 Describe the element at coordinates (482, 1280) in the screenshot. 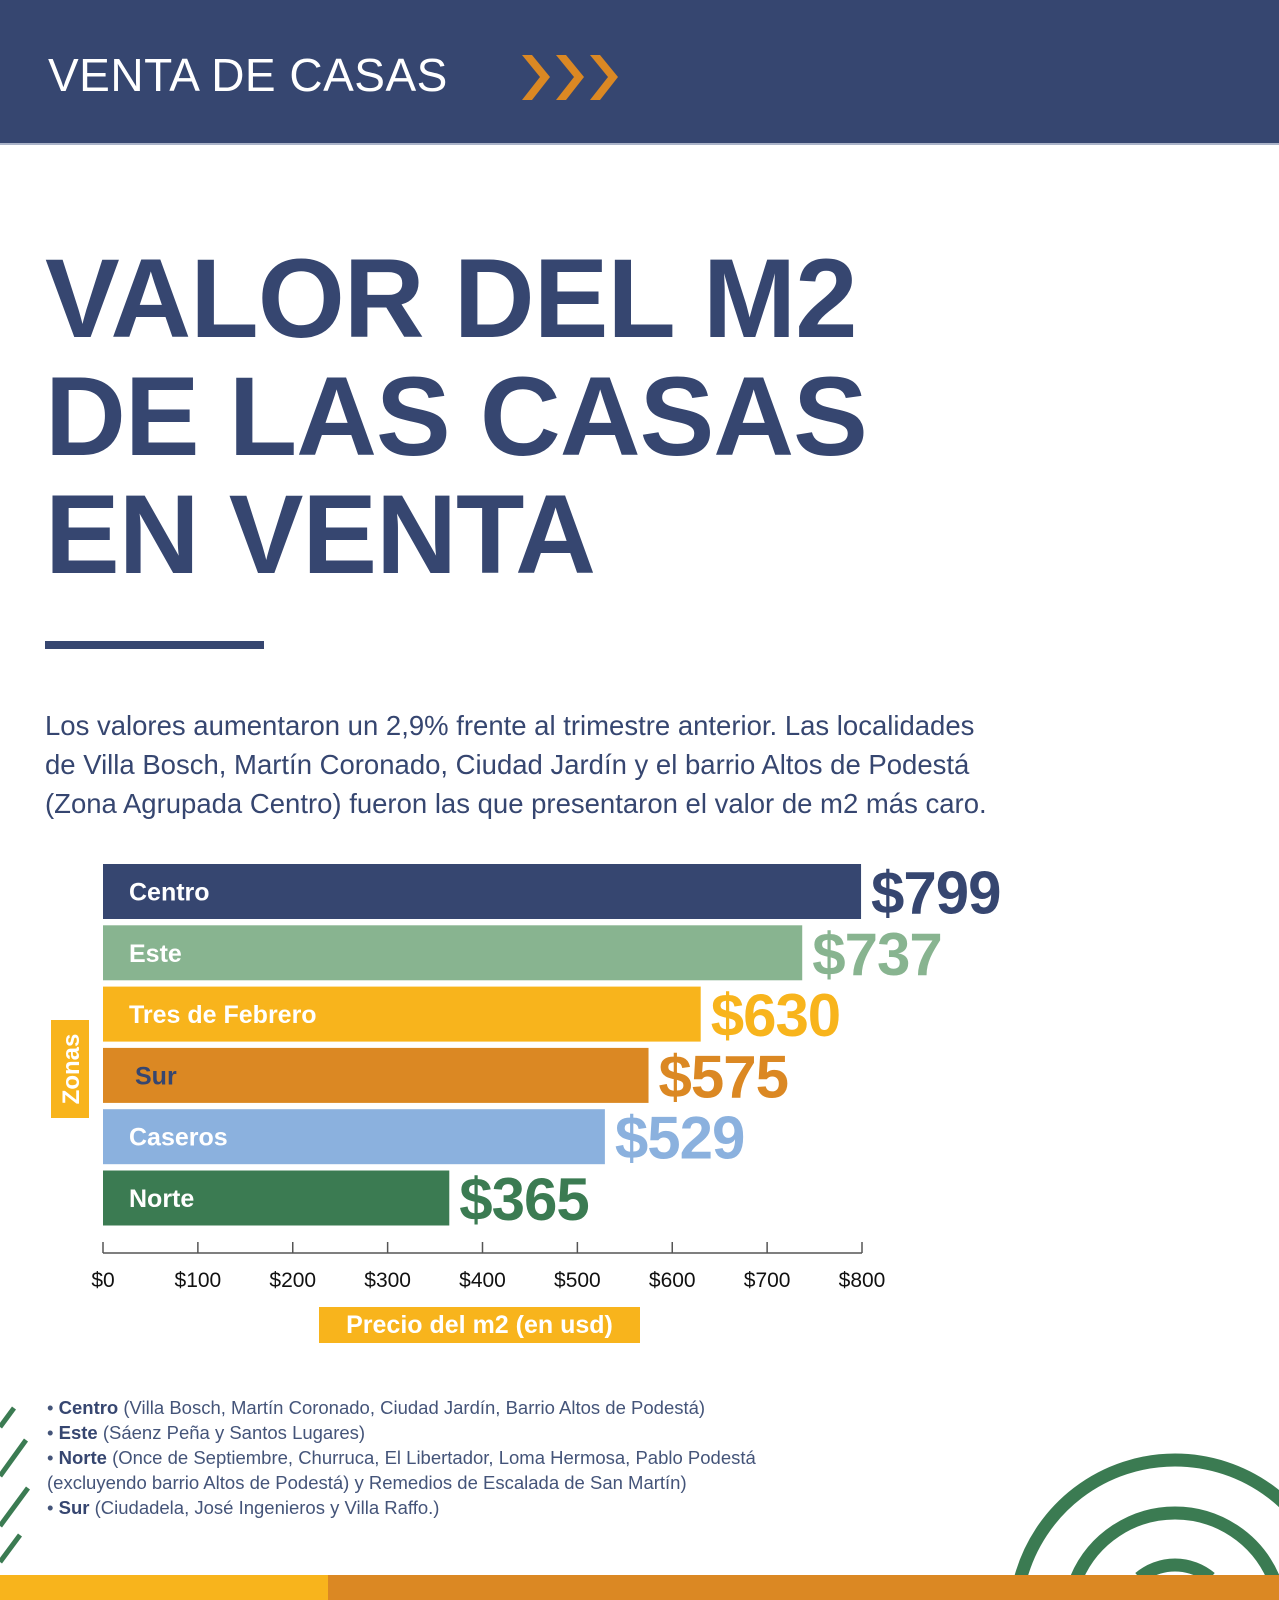

I see `x-tick-label: $400` at that location.